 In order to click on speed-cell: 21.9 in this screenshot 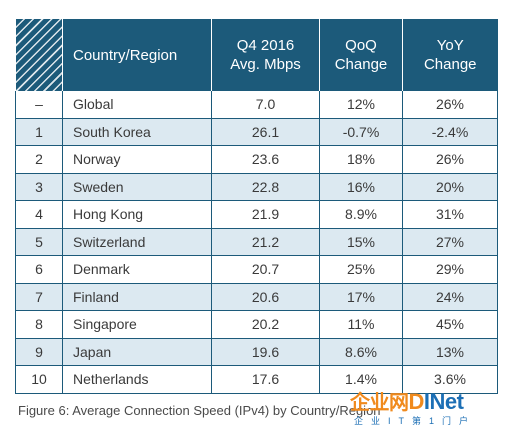, I will do `click(265, 214)`.